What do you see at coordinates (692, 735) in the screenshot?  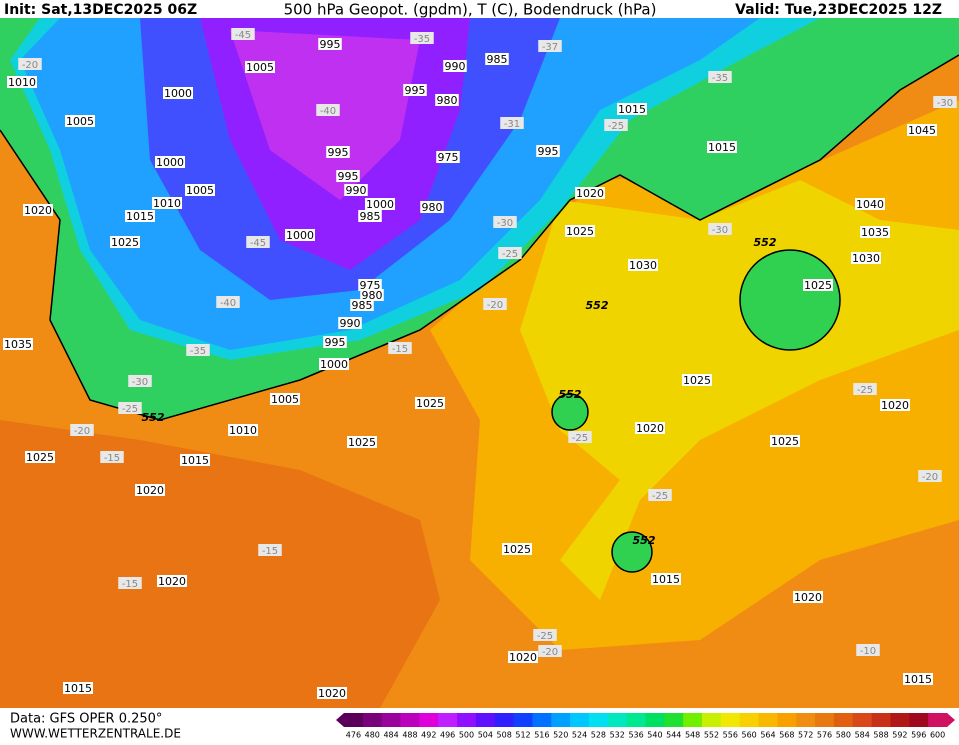 I see `colorbar-label: 548` at bounding box center [692, 735].